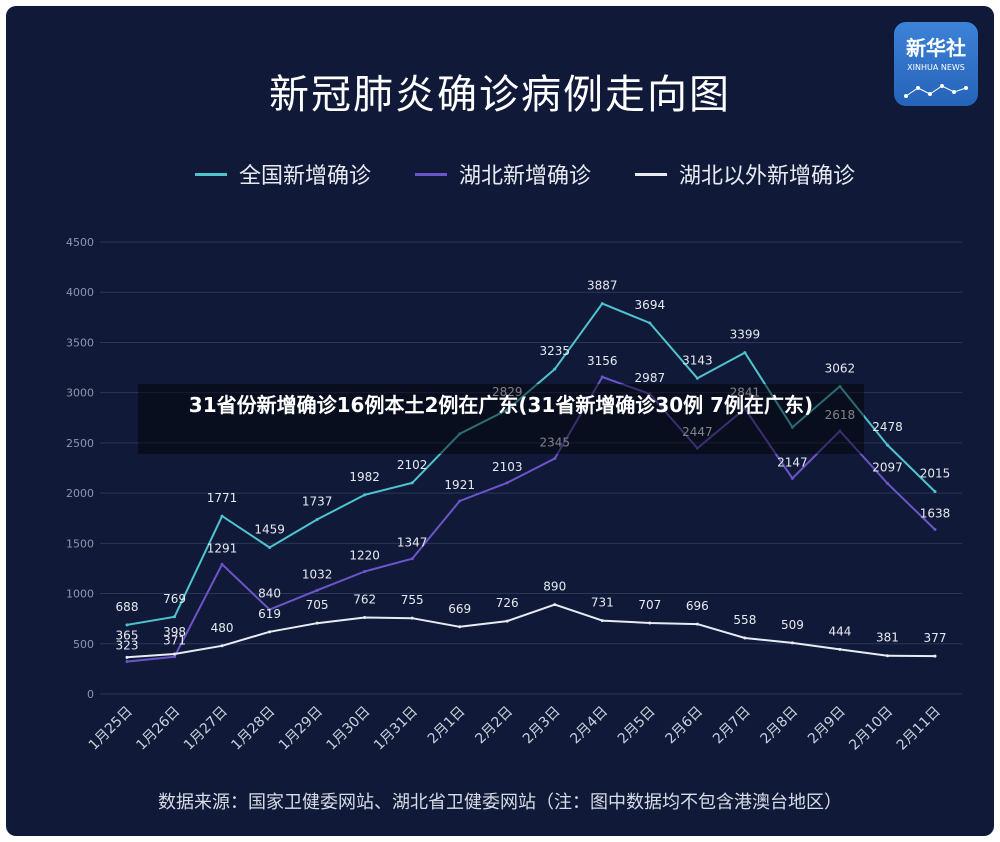 The image size is (1000, 842). Describe the element at coordinates (637, 726) in the screenshot. I see `x-tick-label: 2月5日` at that location.